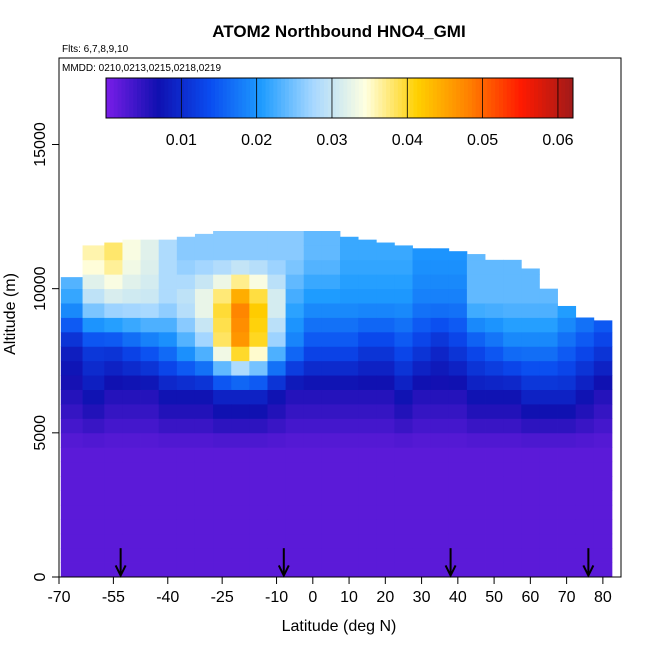  Describe the element at coordinates (40, 576) in the screenshot. I see `y-tick-label: 0` at that location.